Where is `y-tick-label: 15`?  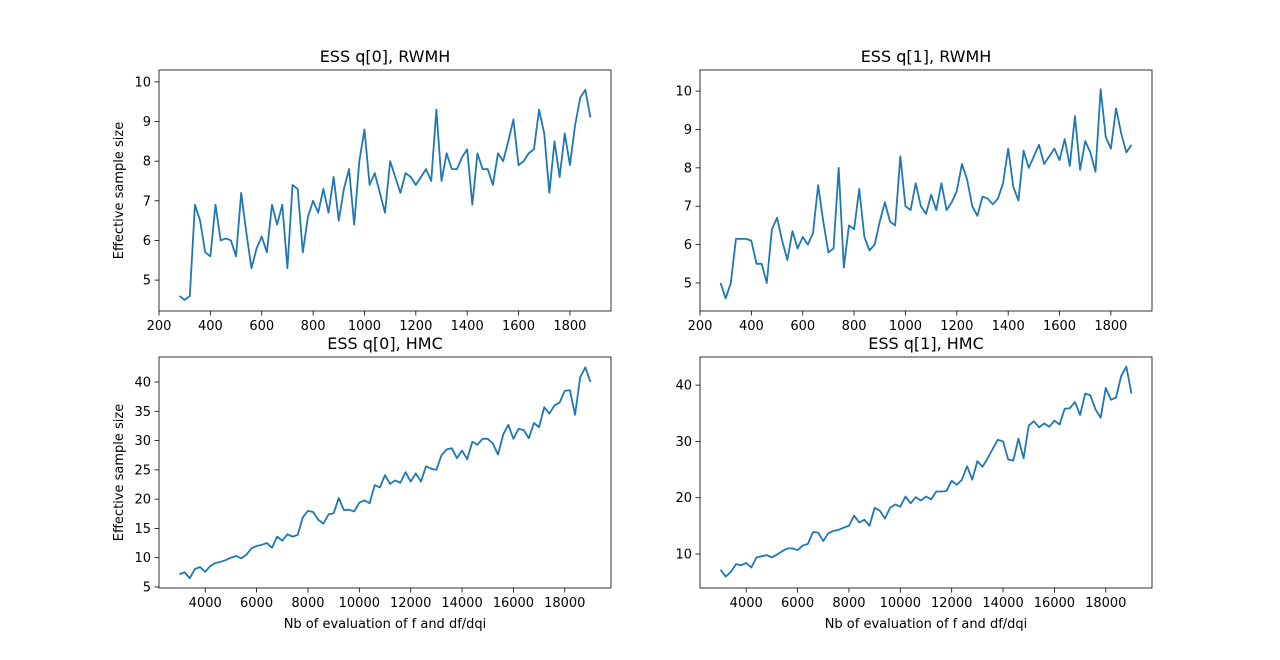 y-tick-label: 15 is located at coordinates (142, 529).